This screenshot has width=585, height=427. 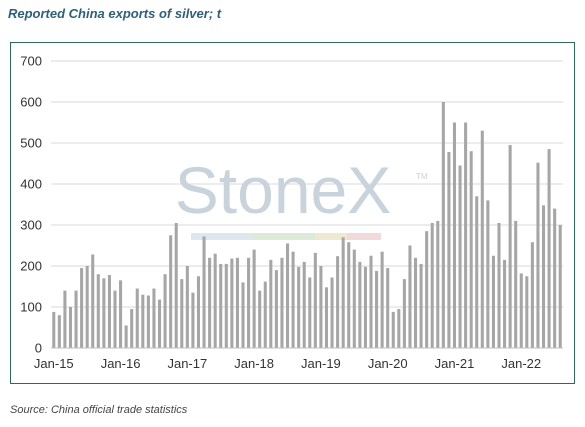 What do you see at coordinates (422, 176) in the screenshot?
I see `watermark-tm: TM` at bounding box center [422, 176].